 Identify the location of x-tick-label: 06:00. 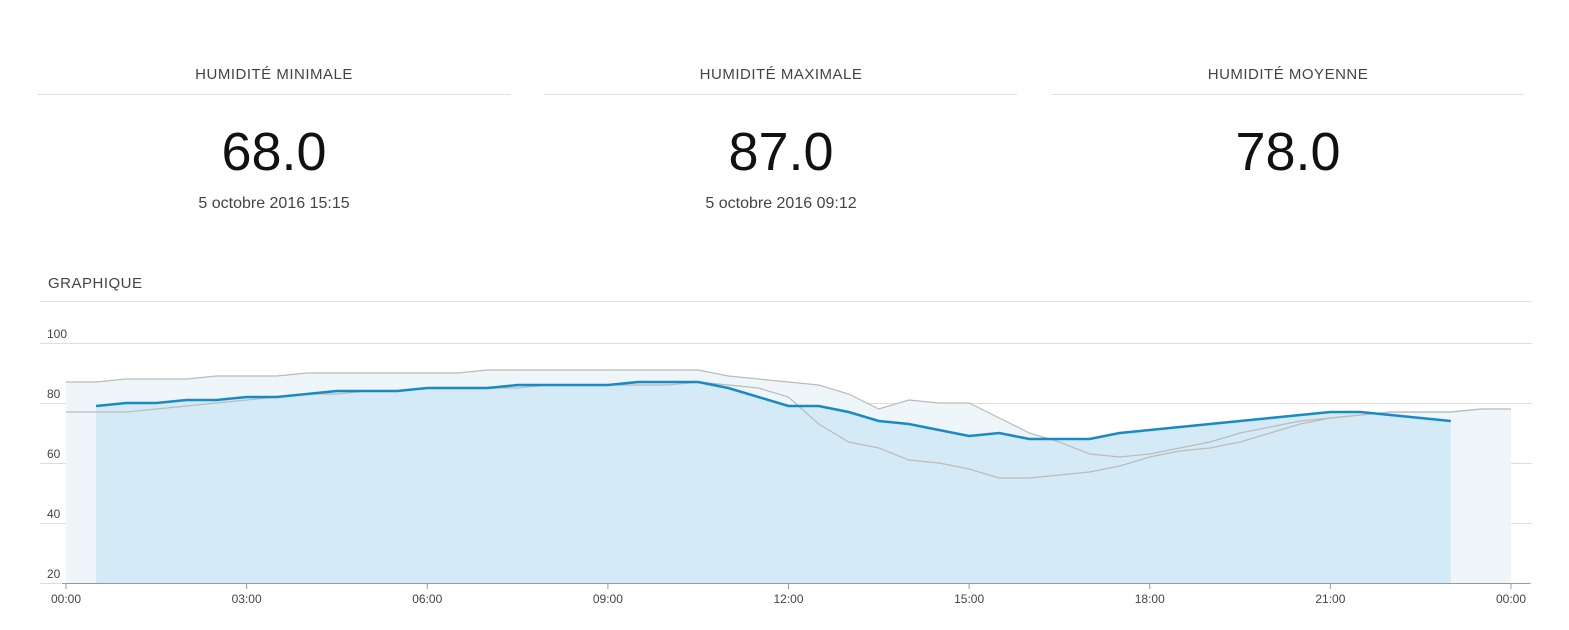
(427, 599).